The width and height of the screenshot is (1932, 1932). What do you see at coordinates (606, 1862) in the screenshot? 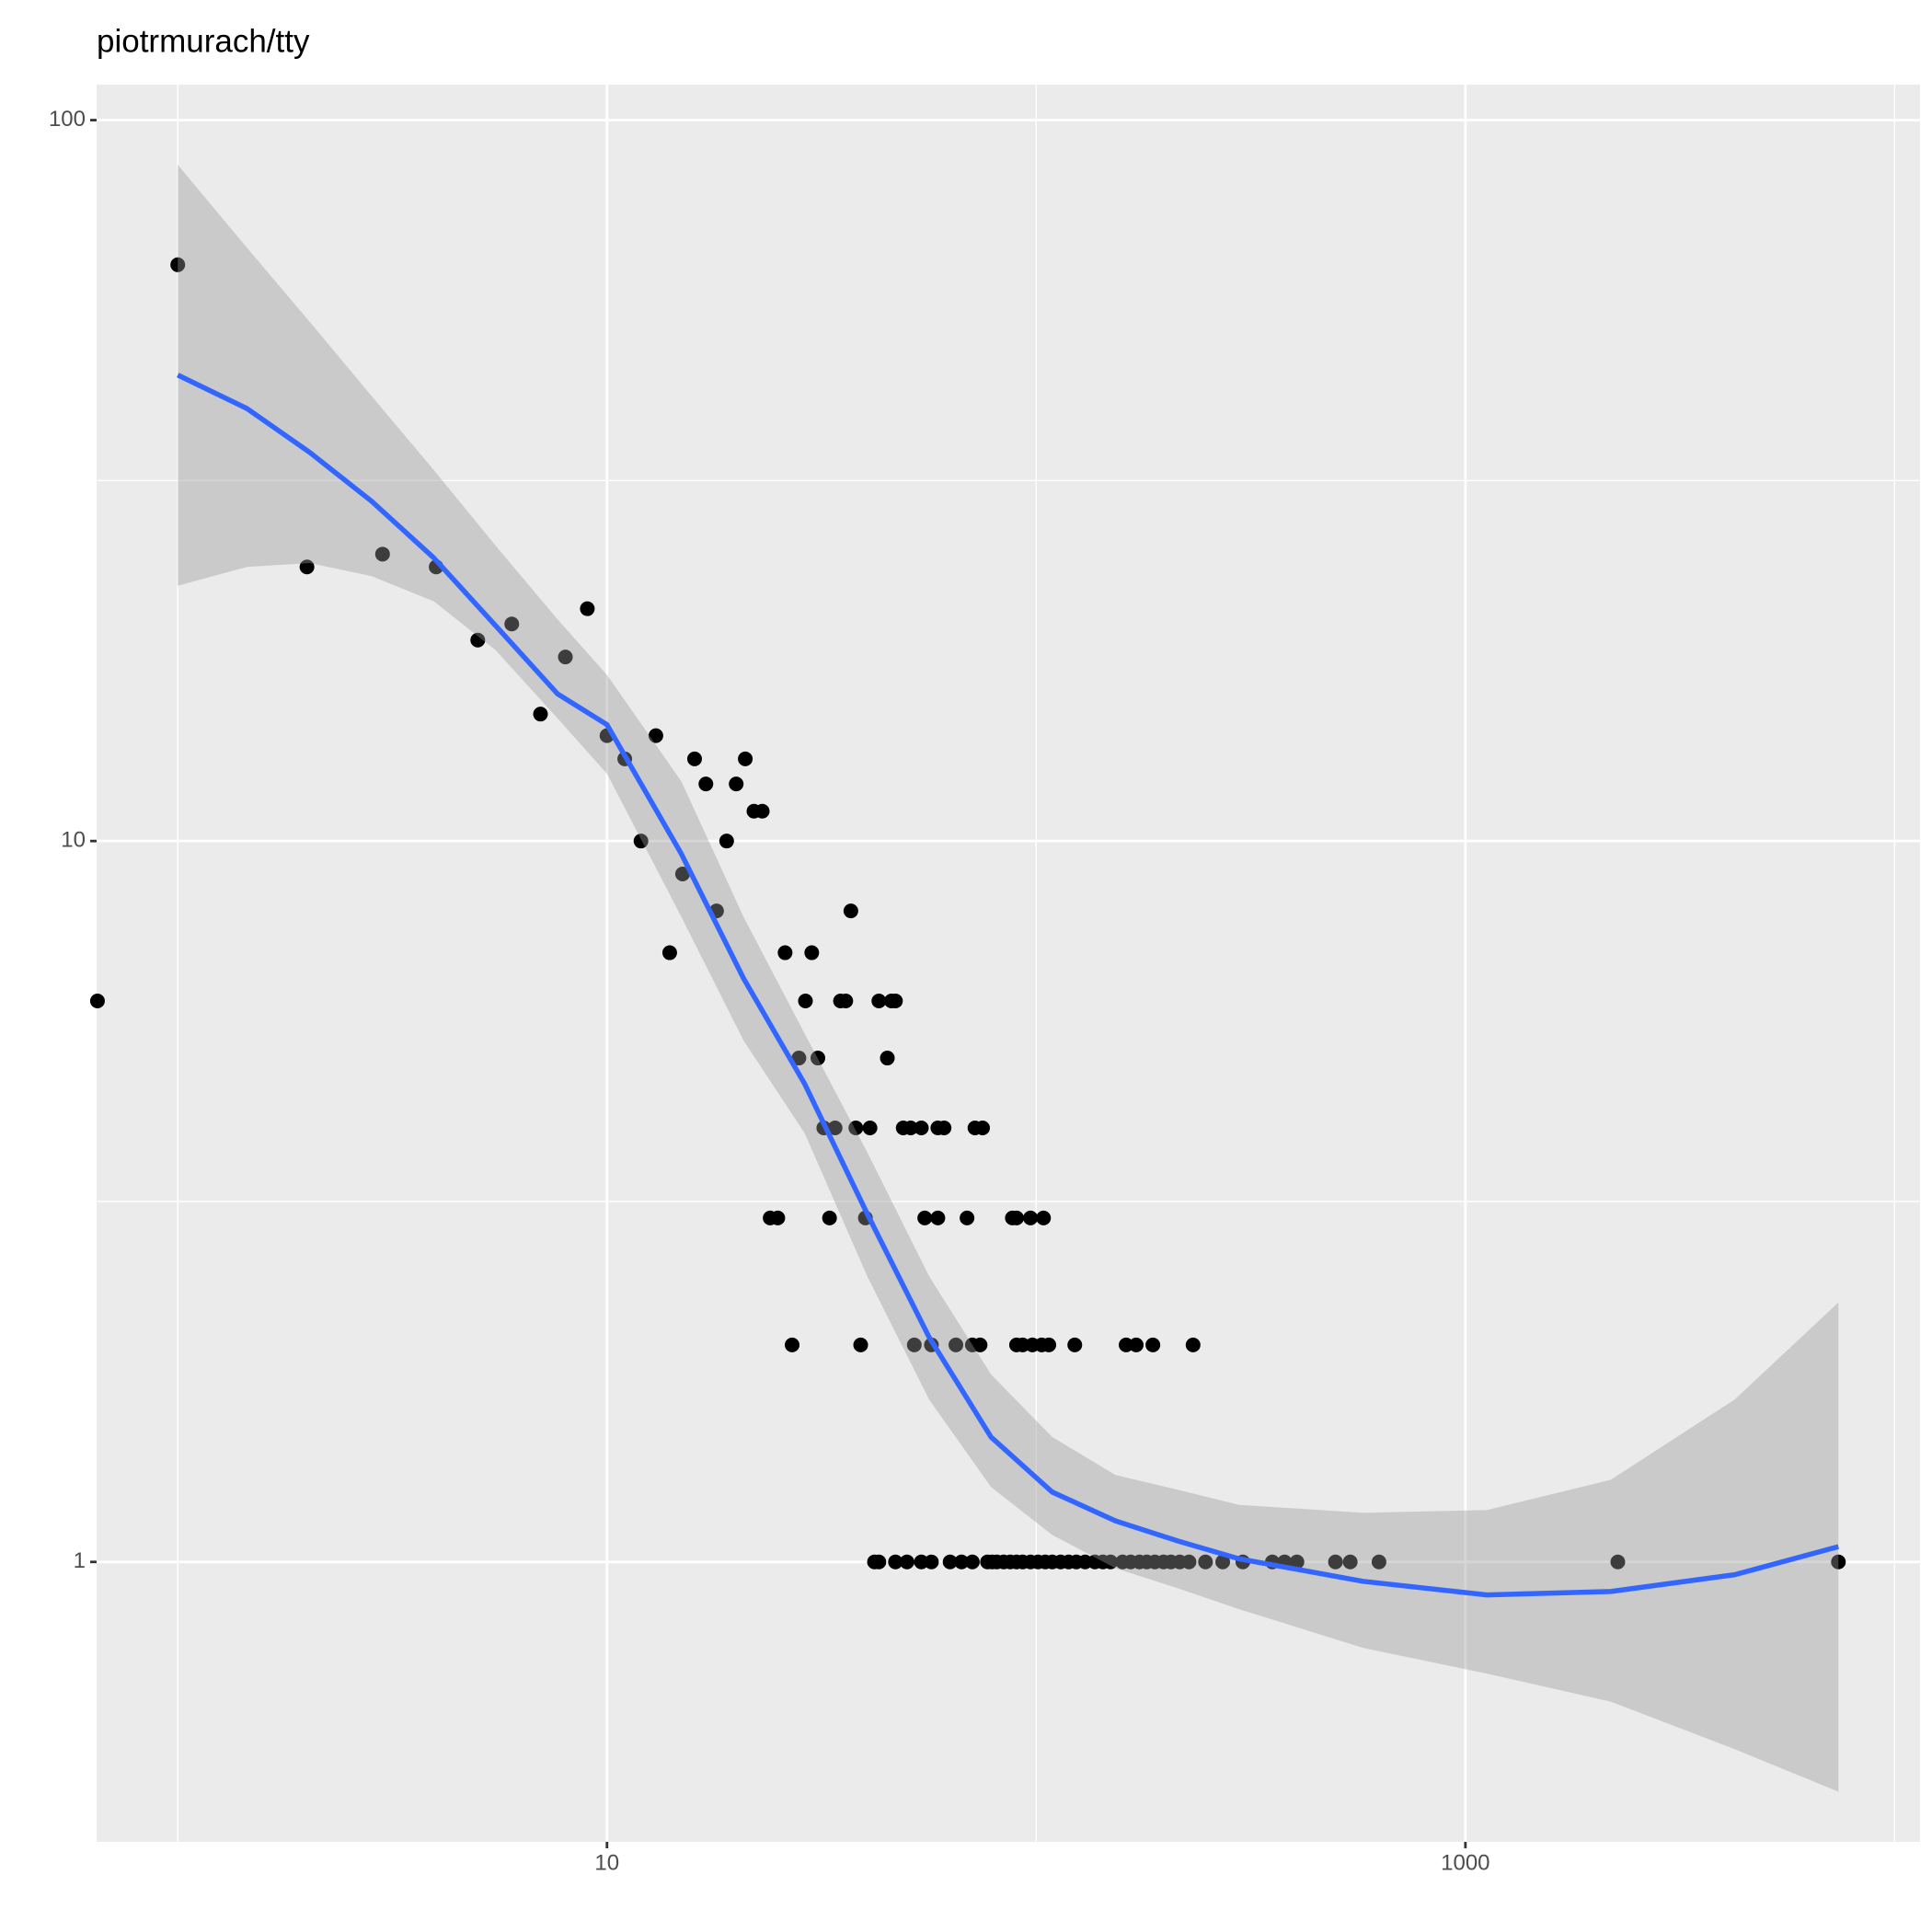
I see `x-tick-label: 10` at bounding box center [606, 1862].